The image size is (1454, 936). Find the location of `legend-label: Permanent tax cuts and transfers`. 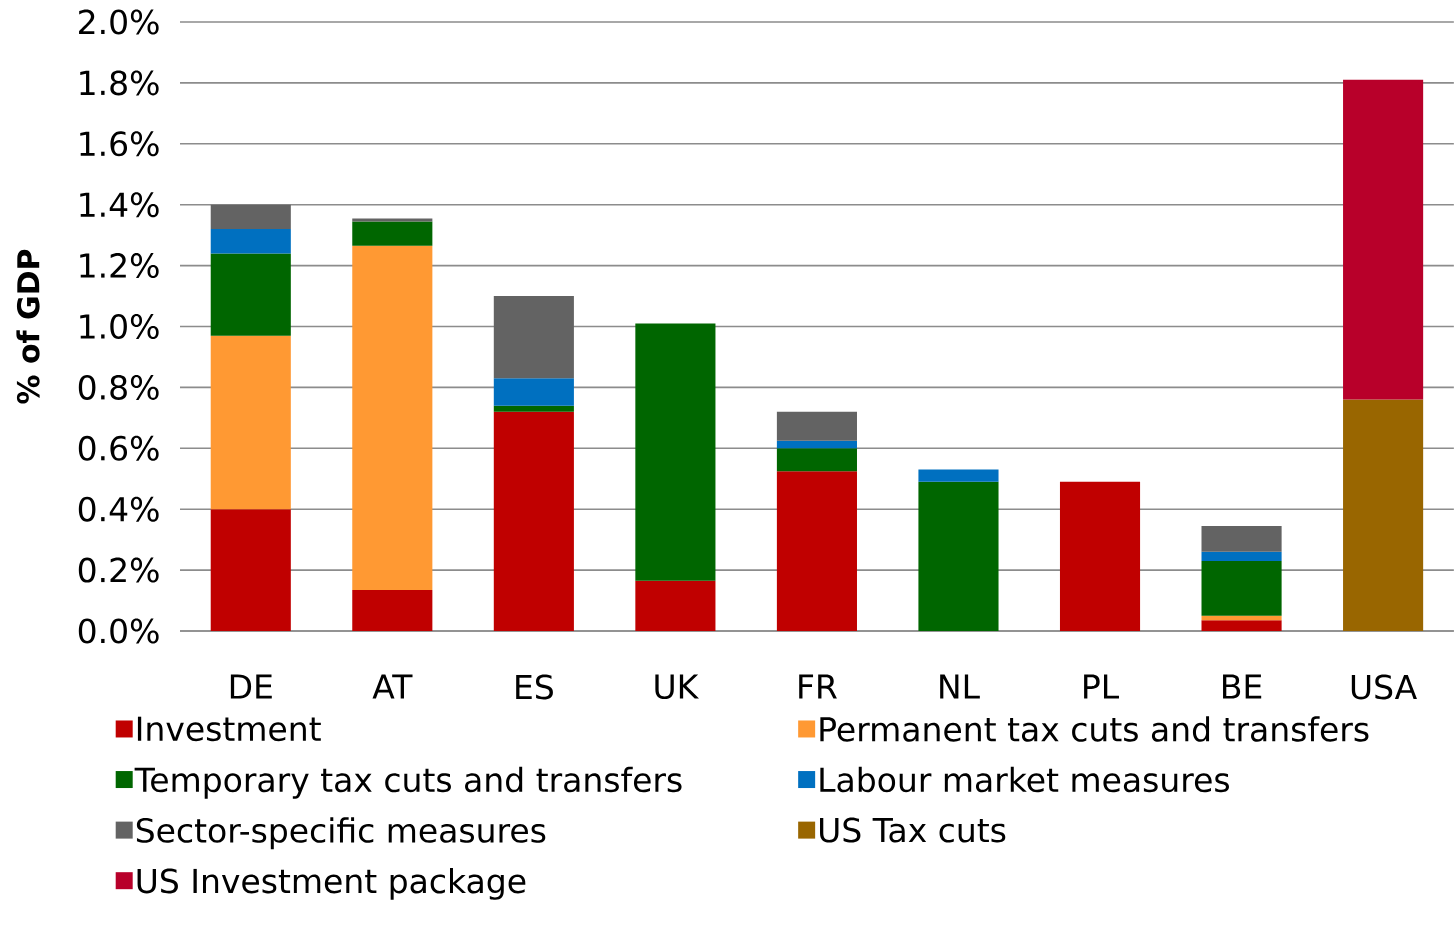

legend-label: Permanent tax cuts and transfers is located at coordinates (1094, 729).